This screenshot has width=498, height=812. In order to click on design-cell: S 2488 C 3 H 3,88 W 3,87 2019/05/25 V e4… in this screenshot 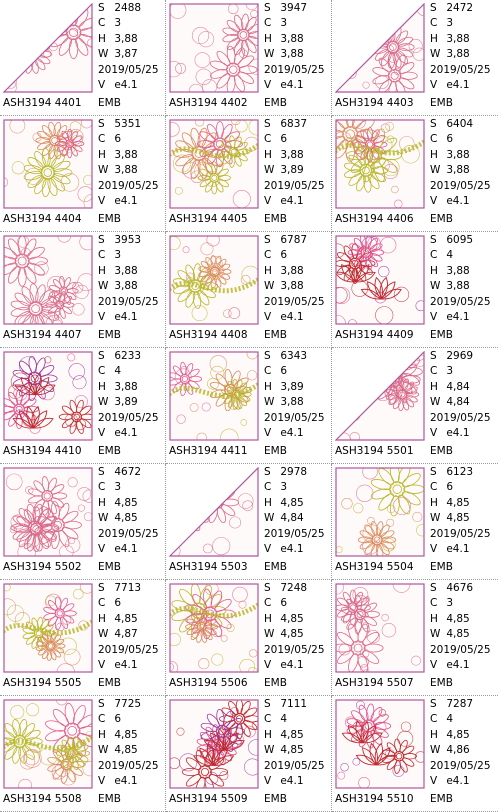, I will do `click(83, 58)`.